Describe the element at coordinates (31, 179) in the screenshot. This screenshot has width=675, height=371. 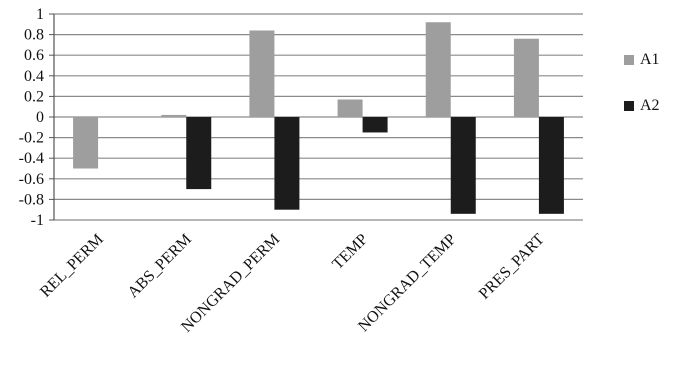
I see `y-tick-label: -0.6` at that location.